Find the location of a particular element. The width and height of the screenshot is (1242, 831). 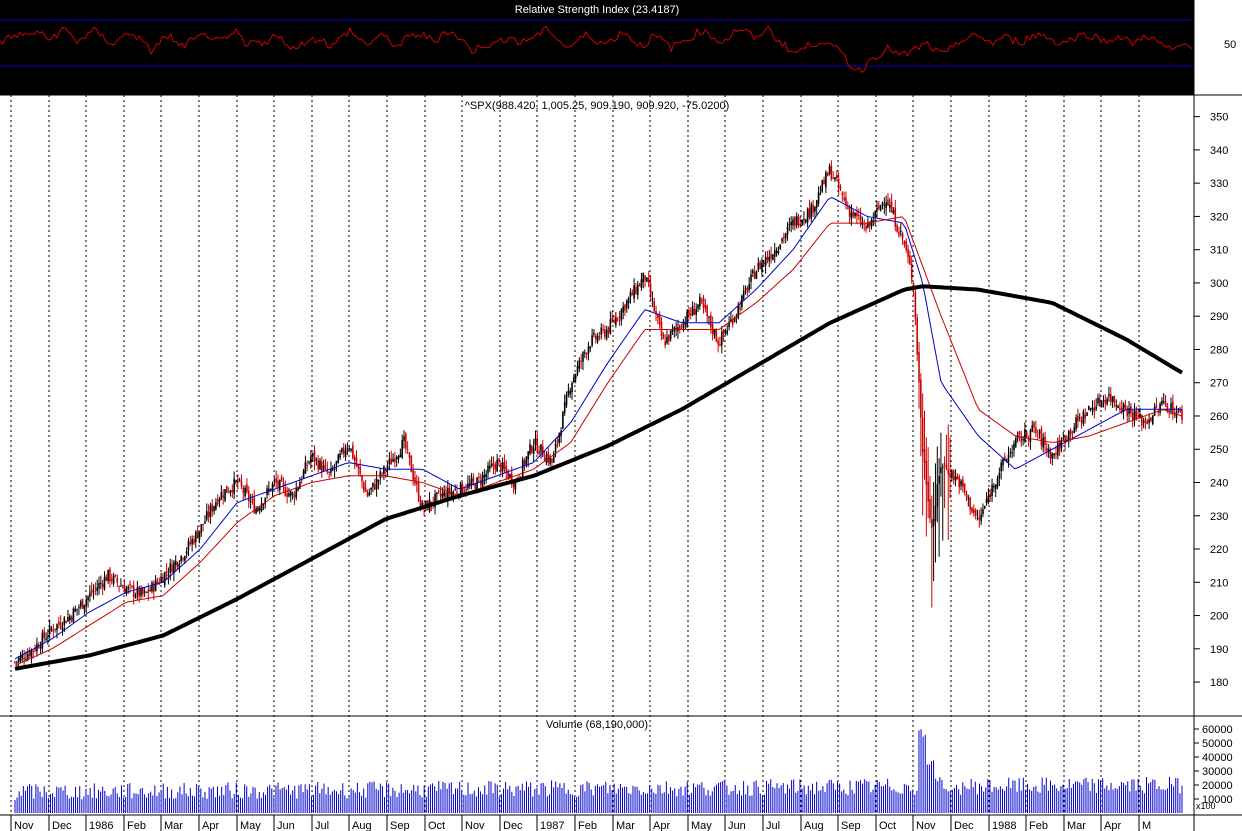

price-y-tick-label: 200 is located at coordinates (1219, 617).